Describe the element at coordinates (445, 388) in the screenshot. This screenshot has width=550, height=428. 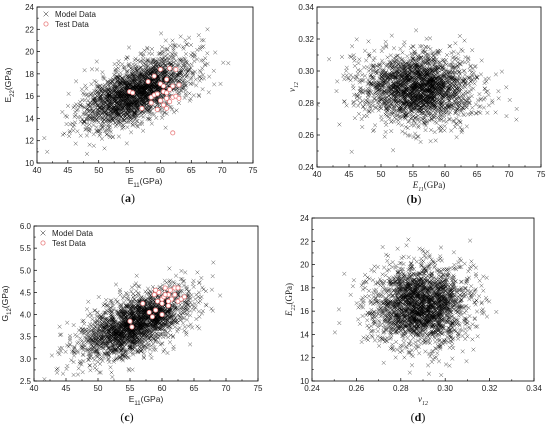
I see `x-tick-label: 0.30` at that location.